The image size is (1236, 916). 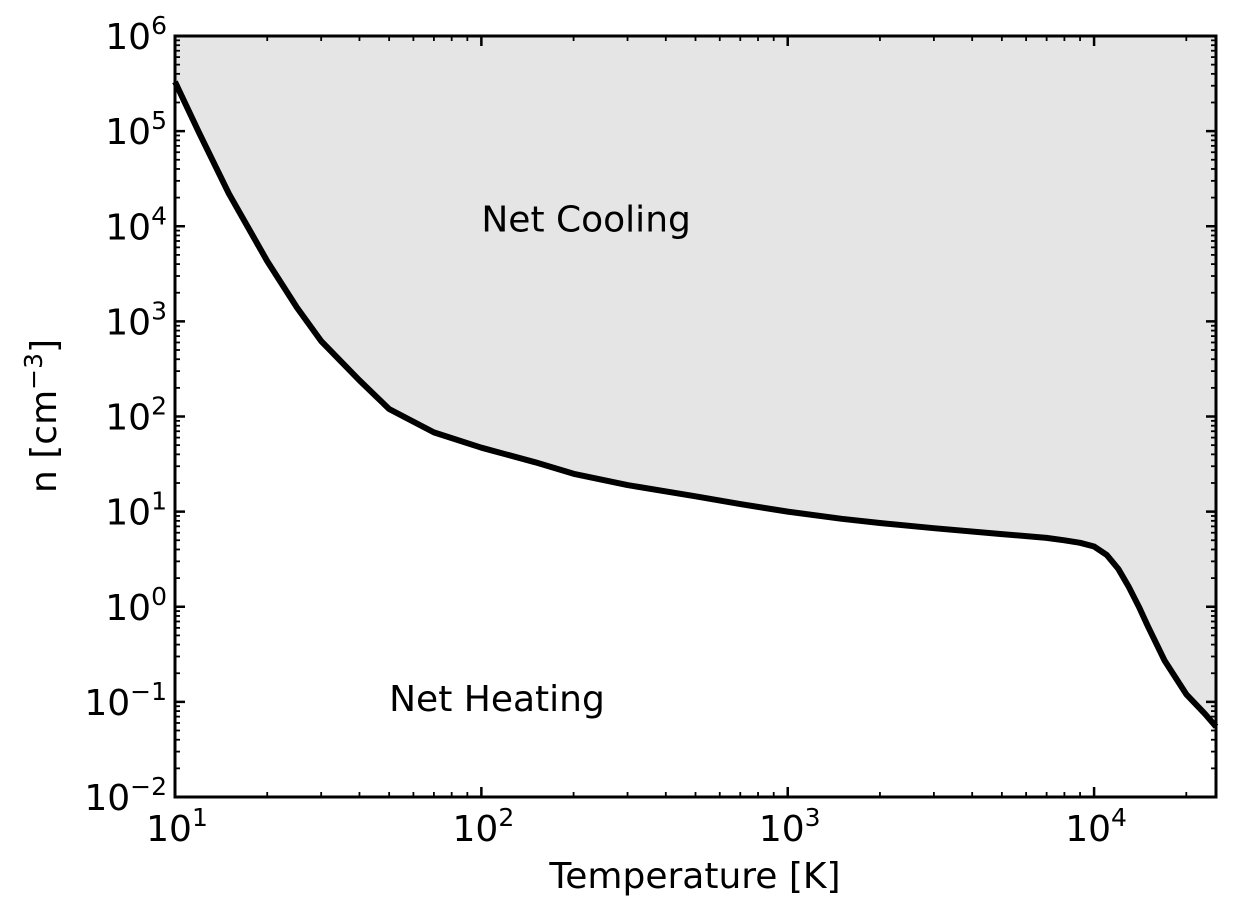 What do you see at coordinates (125, 700) in the screenshot?
I see `y-tick-label: 10⁻¹` at bounding box center [125, 700].